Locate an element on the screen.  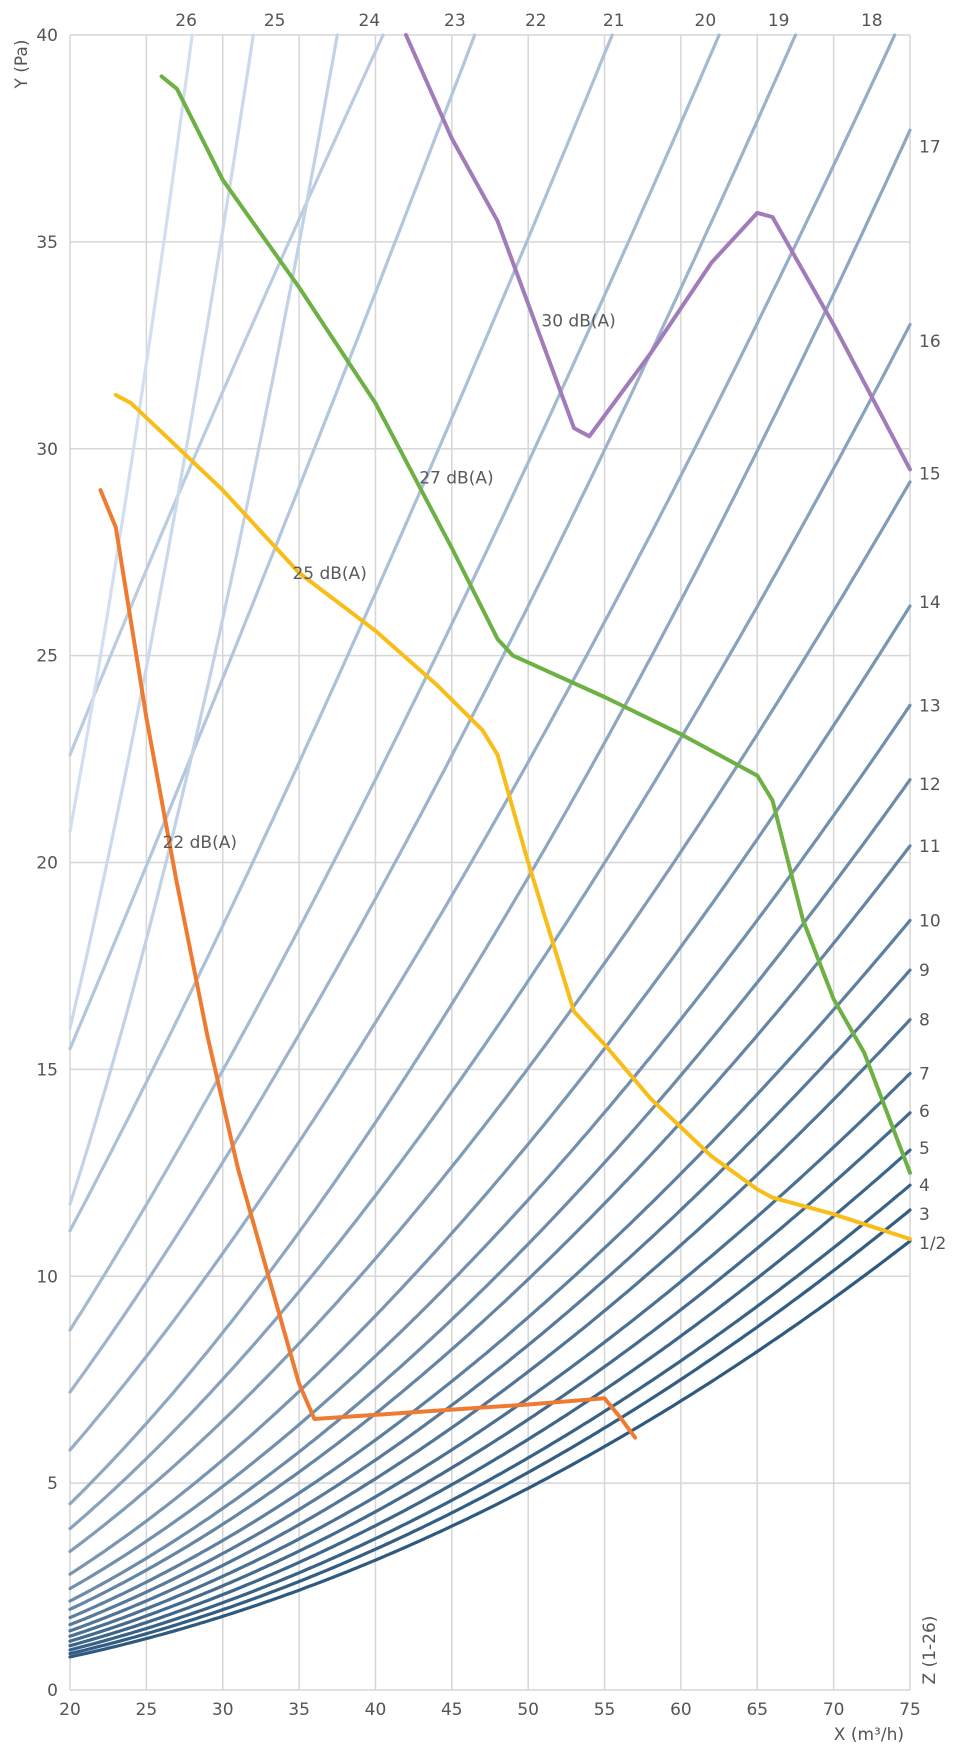
y-axis-title: Y (Pa) is located at coordinates (22, 65).